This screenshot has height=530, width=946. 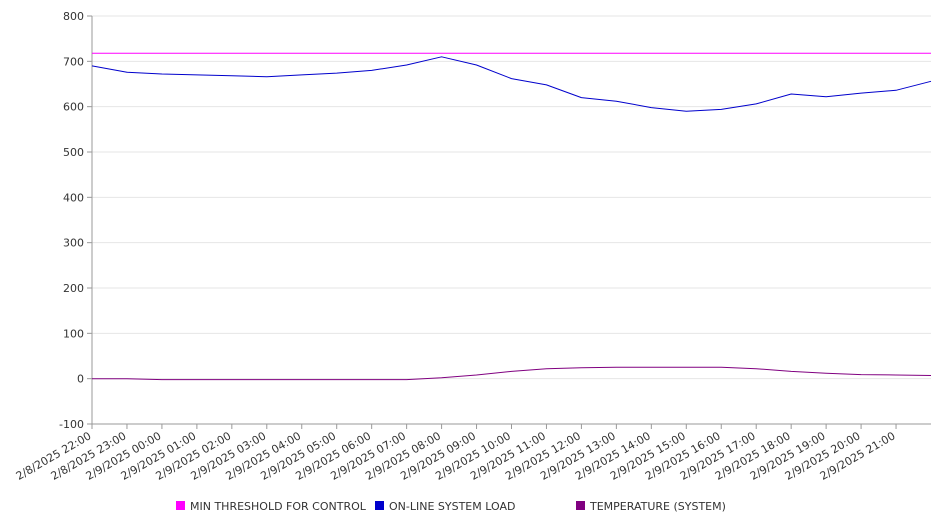 What do you see at coordinates (71, 424) in the screenshot?
I see `y-tick-label: -100` at bounding box center [71, 424].